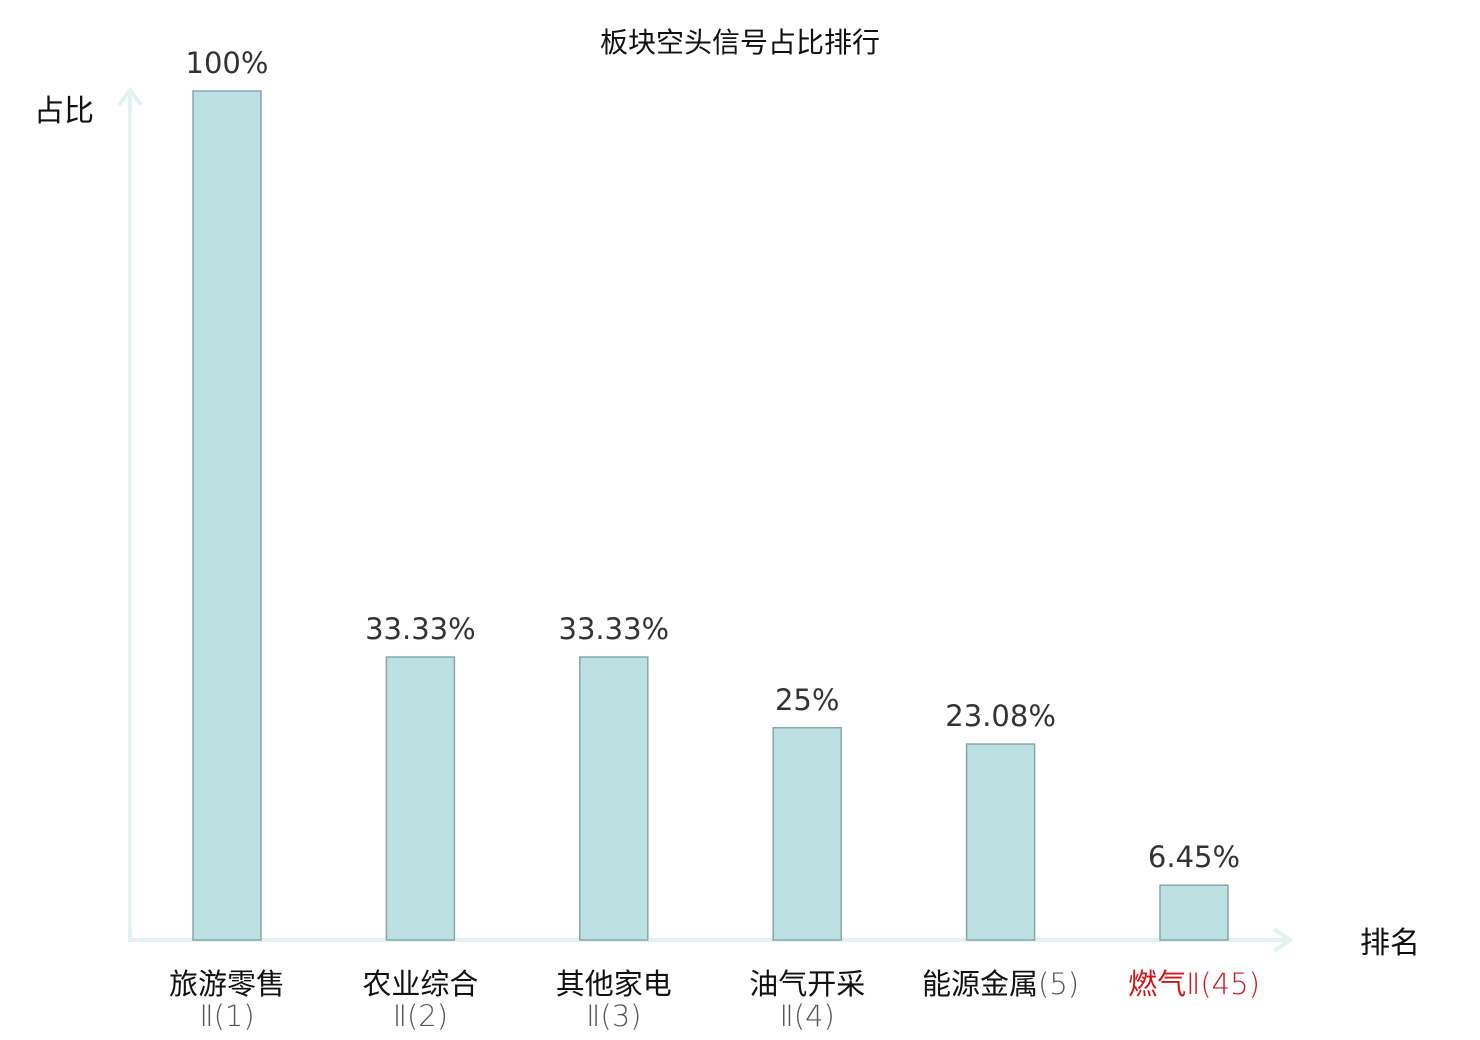  I want to click on bar-value-label: 100%, so click(227, 63).